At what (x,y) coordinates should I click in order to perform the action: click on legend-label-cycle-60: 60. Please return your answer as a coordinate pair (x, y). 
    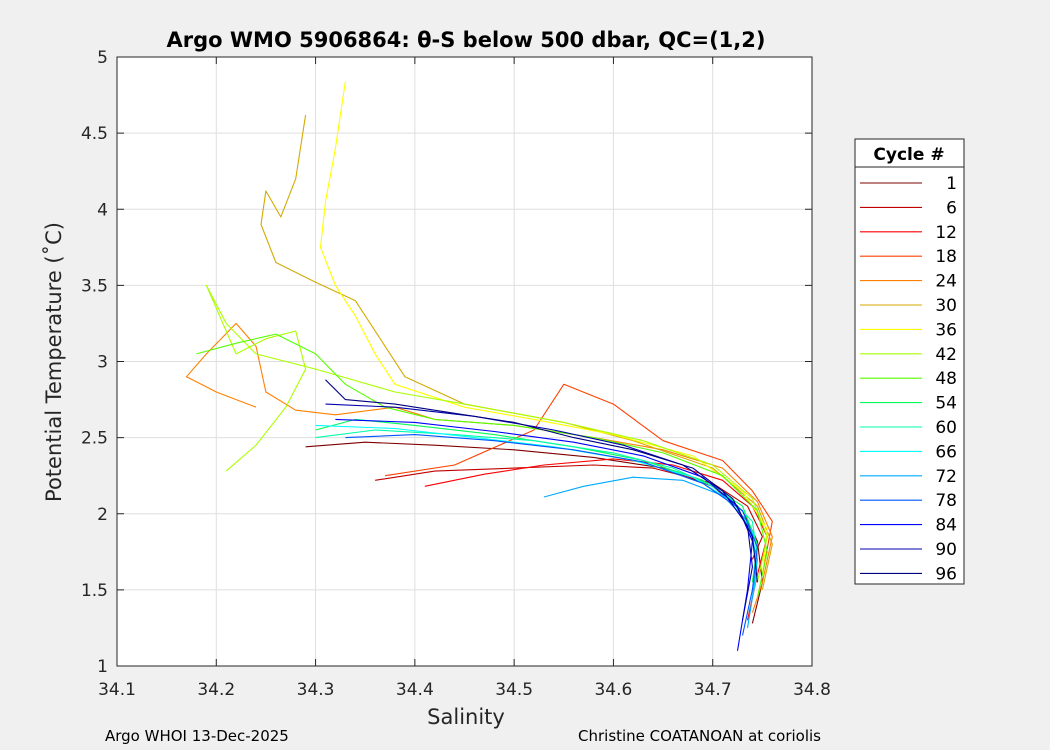
    Looking at the image, I should click on (946, 428).